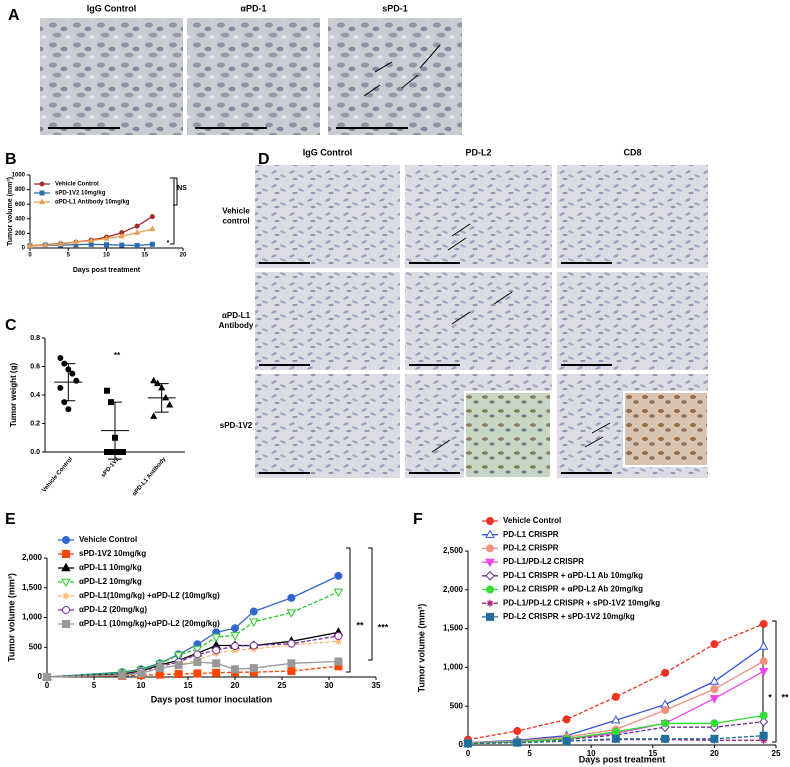 This screenshot has height=767, width=790. I want to click on axis, so click(211, 617).